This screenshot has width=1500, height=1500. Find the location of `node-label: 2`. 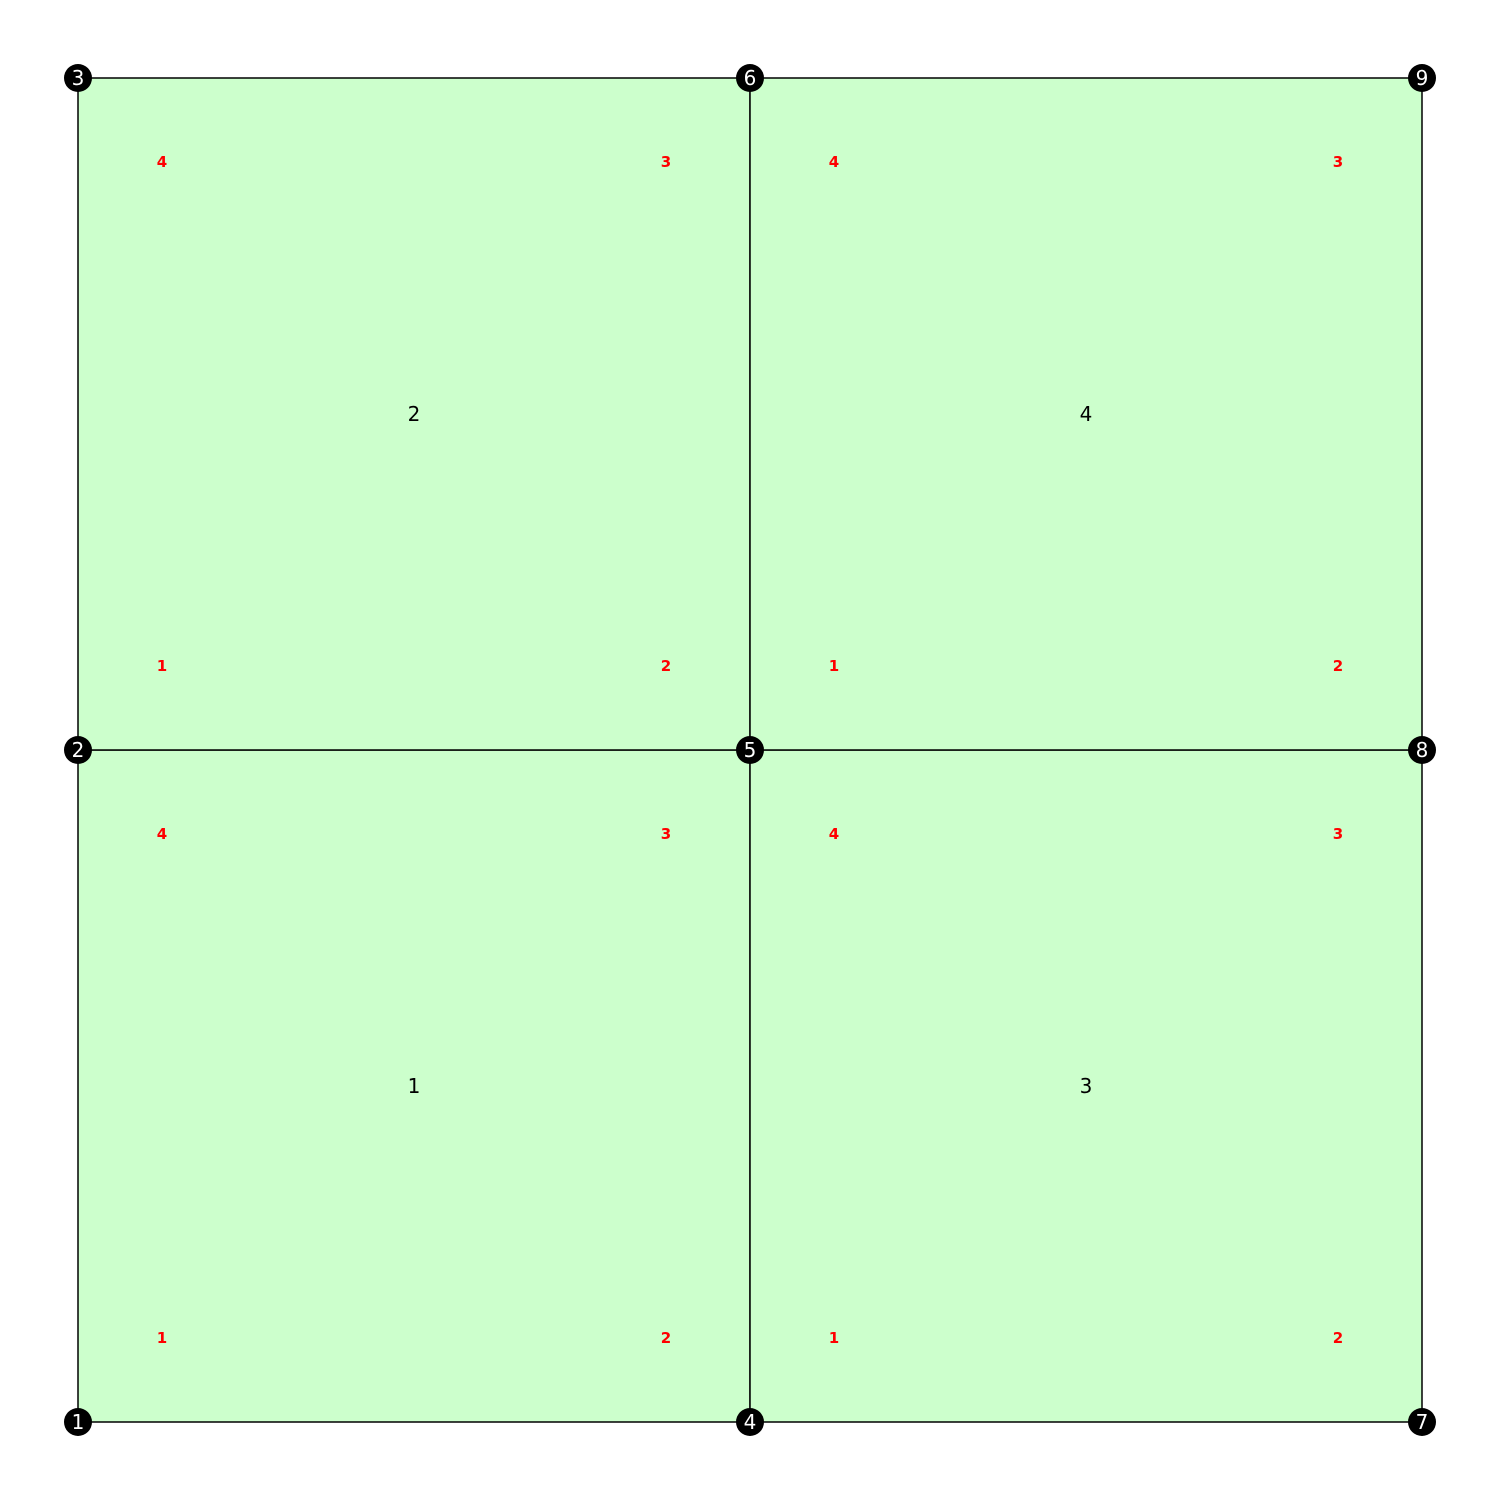

node-label: 2 is located at coordinates (78, 750).